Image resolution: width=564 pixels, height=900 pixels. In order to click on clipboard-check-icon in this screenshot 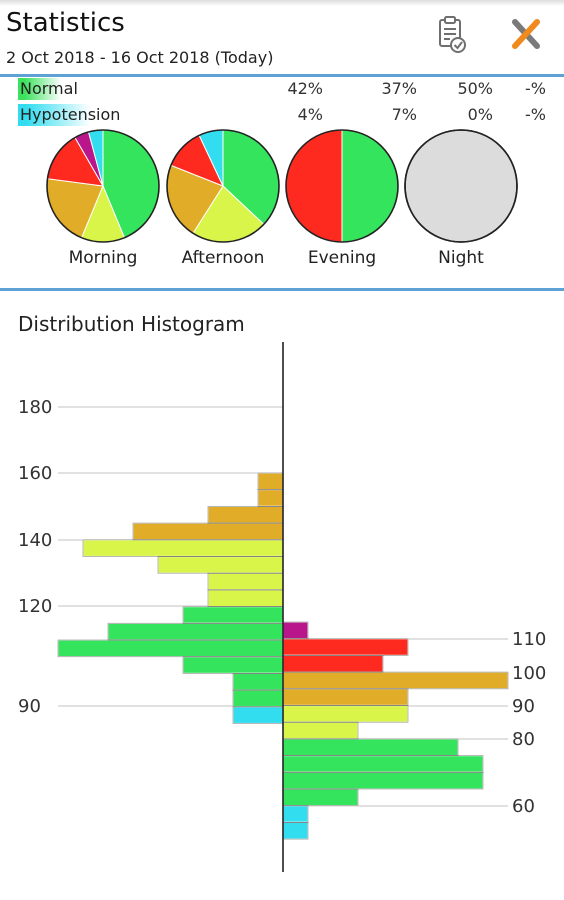, I will do `click(452, 34)`.